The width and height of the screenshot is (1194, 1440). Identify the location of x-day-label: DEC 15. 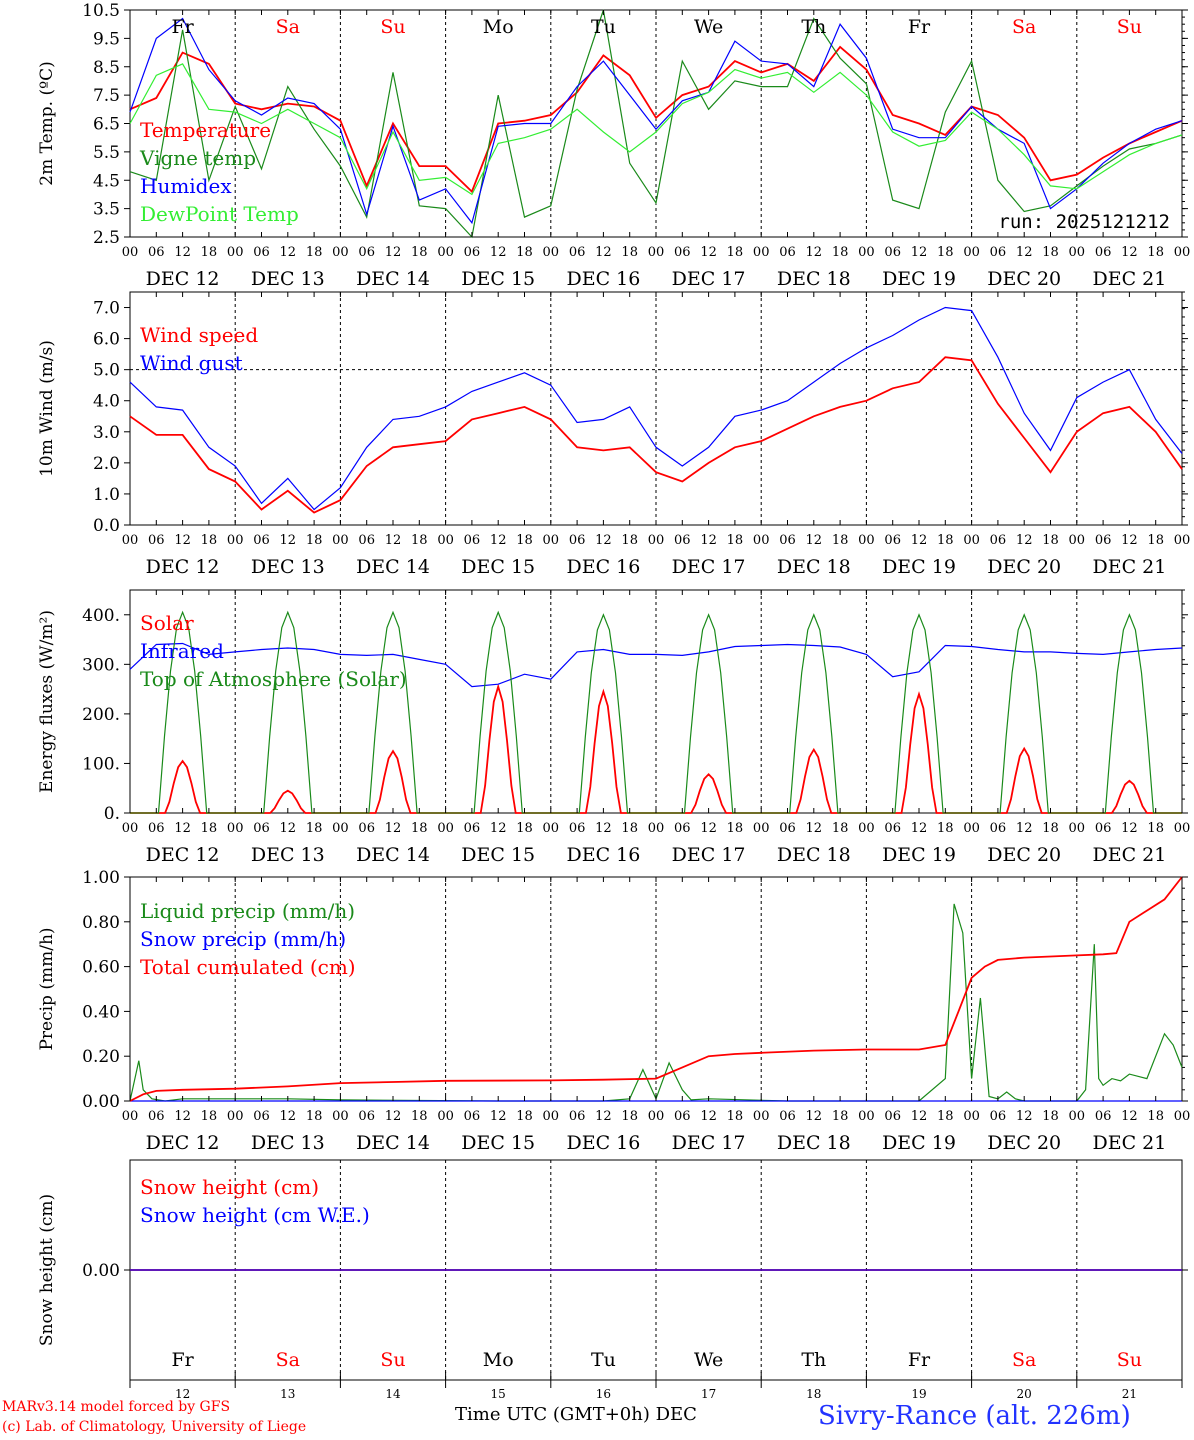
(498, 279).